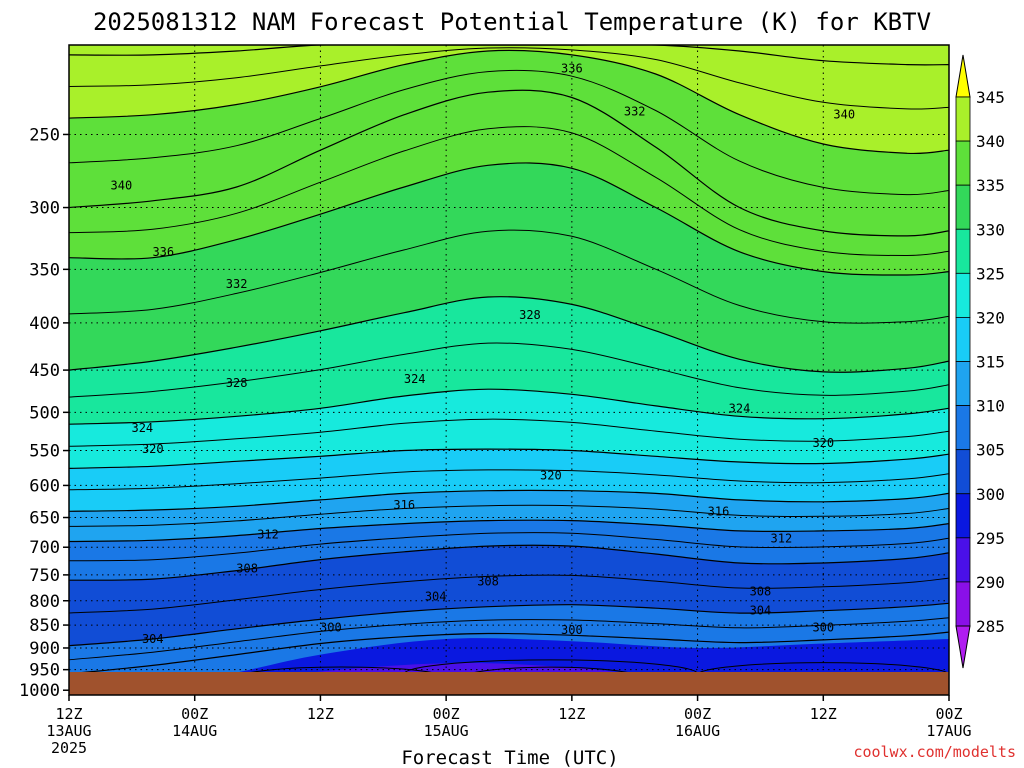 The height and width of the screenshot is (768, 1024). Describe the element at coordinates (44, 371) in the screenshot. I see `y-tick-label: 450` at that location.